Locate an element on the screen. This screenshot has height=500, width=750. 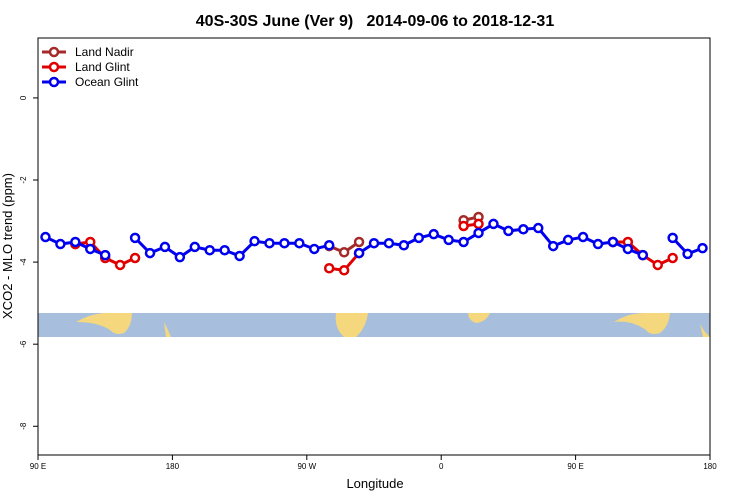
y-tick-label: -2 is located at coordinates (23, 180).